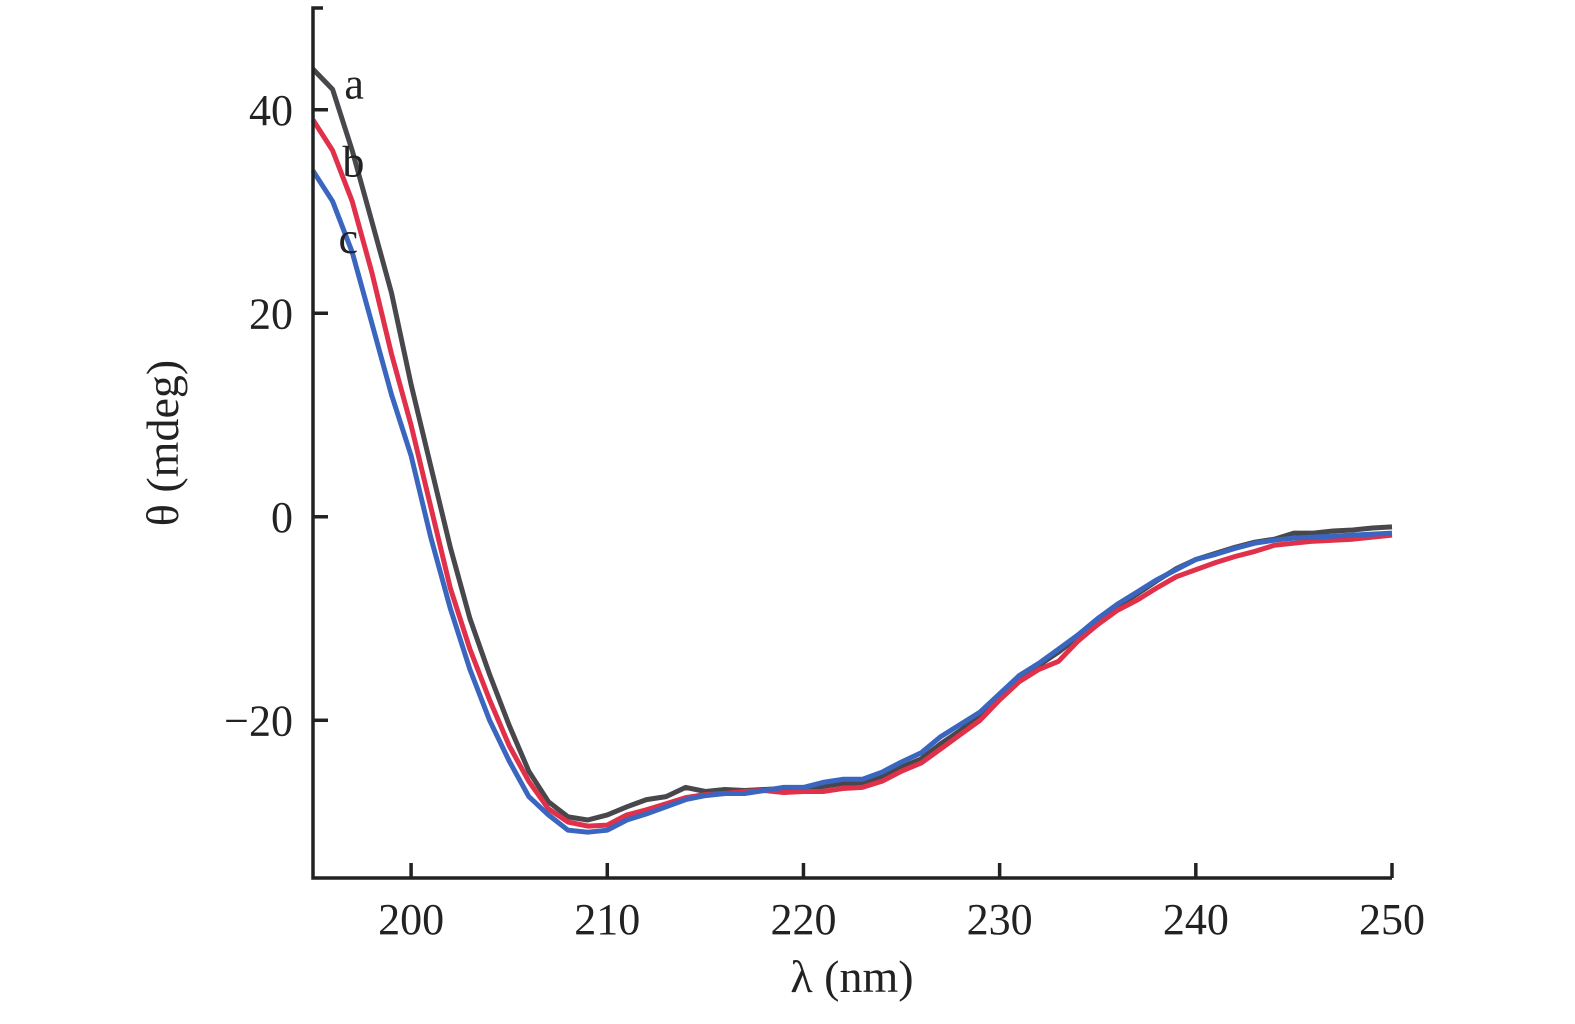  What do you see at coordinates (851, 976) in the screenshot?
I see `x-axis-label: λ (nm)` at bounding box center [851, 976].